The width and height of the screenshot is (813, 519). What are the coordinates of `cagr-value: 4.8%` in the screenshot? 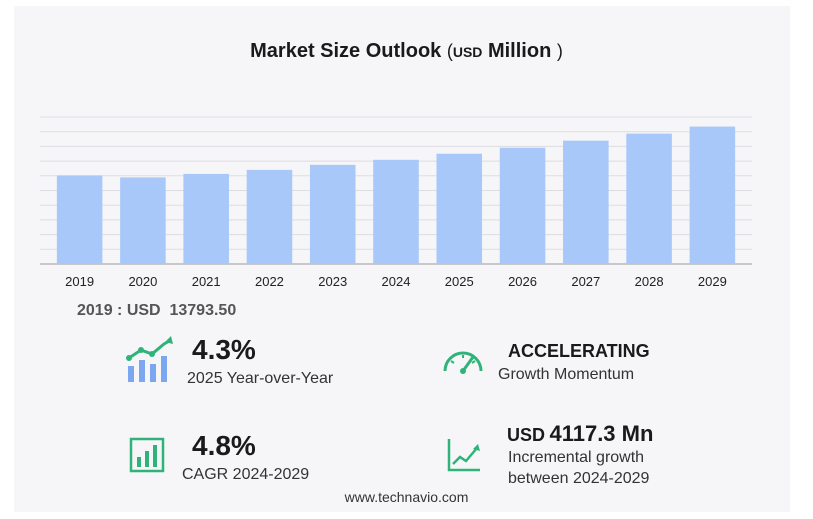 It's located at (224, 445).